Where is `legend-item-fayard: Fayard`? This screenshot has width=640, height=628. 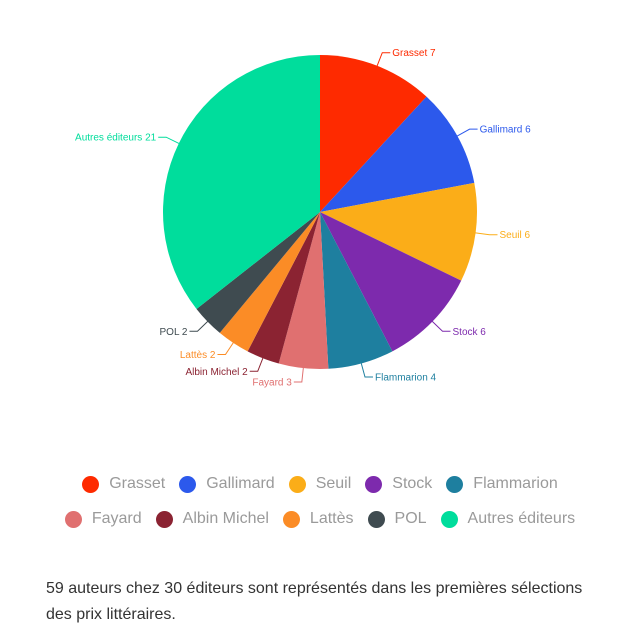 legend-item-fayard: Fayard is located at coordinates (103, 519).